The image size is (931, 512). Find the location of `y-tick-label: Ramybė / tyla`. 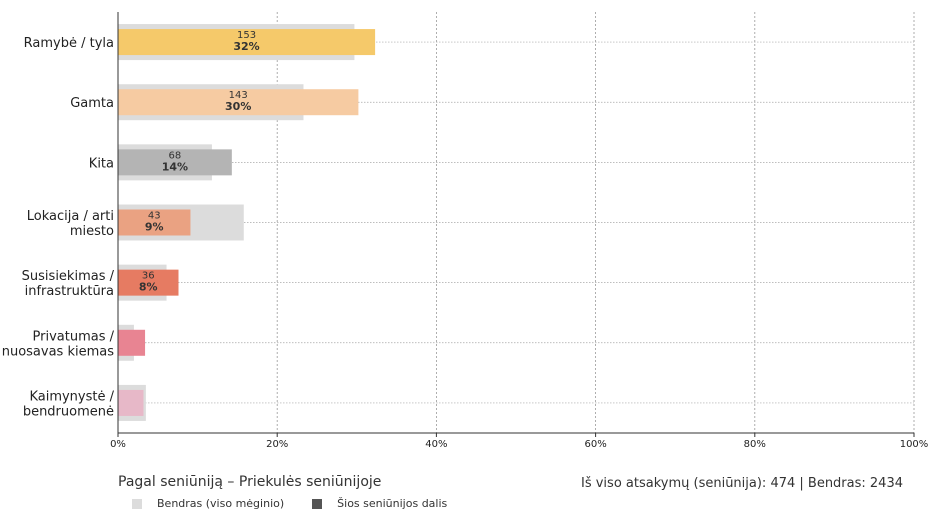

y-tick-label: Ramybė / tyla is located at coordinates (69, 43).